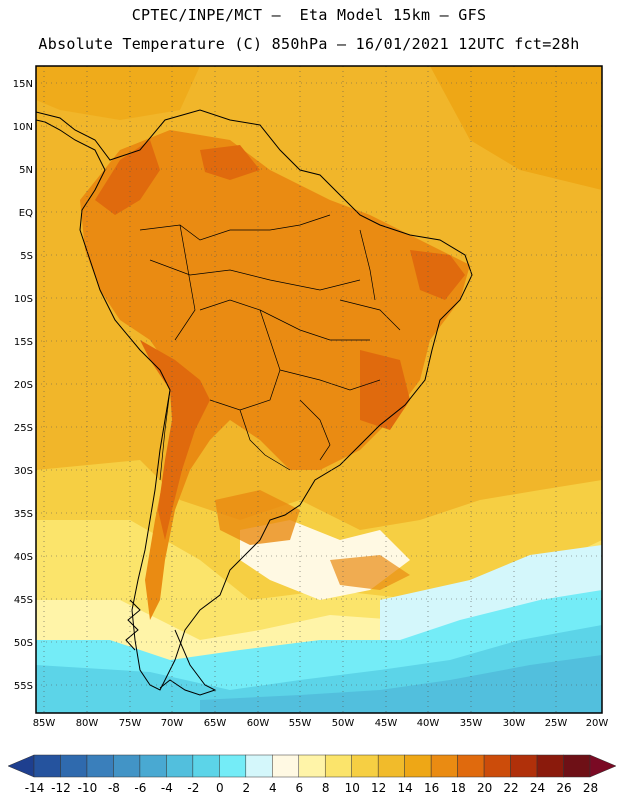  I want to click on lon-label: 75W, so click(130, 723).